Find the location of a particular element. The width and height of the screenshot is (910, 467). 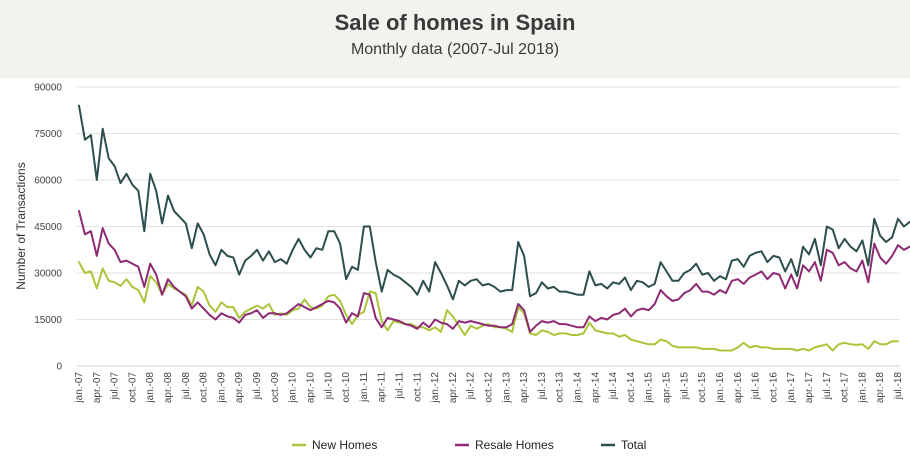

x-tick-label: apr.-07 is located at coordinates (97, 388).